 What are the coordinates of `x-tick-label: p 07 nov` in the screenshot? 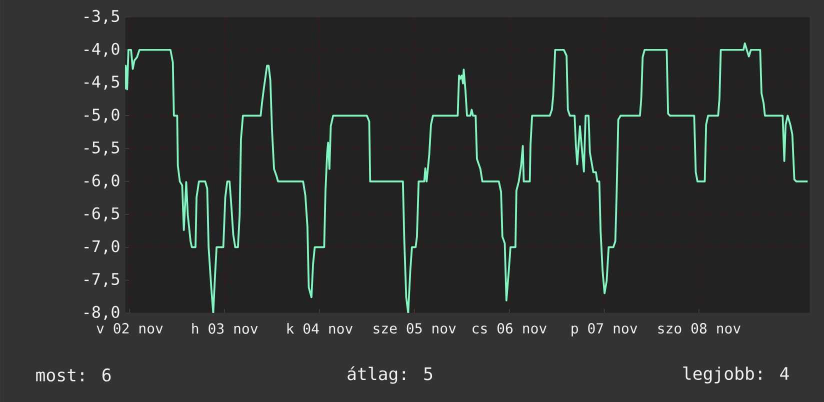 It's located at (605, 329).